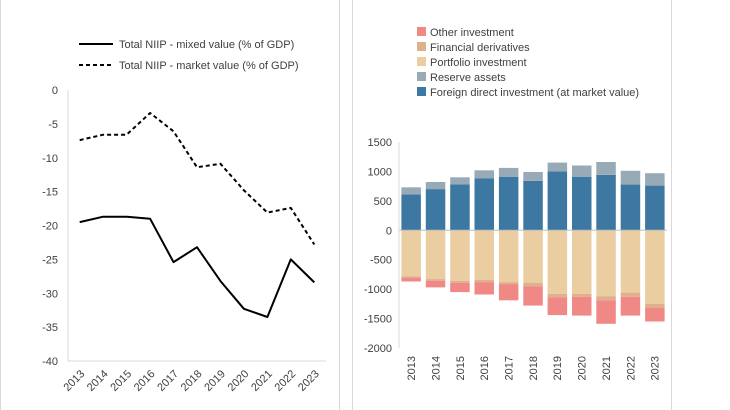 The height and width of the screenshot is (410, 730). What do you see at coordinates (378, 320) in the screenshot?
I see `y-tick-label: -1500` at bounding box center [378, 320].